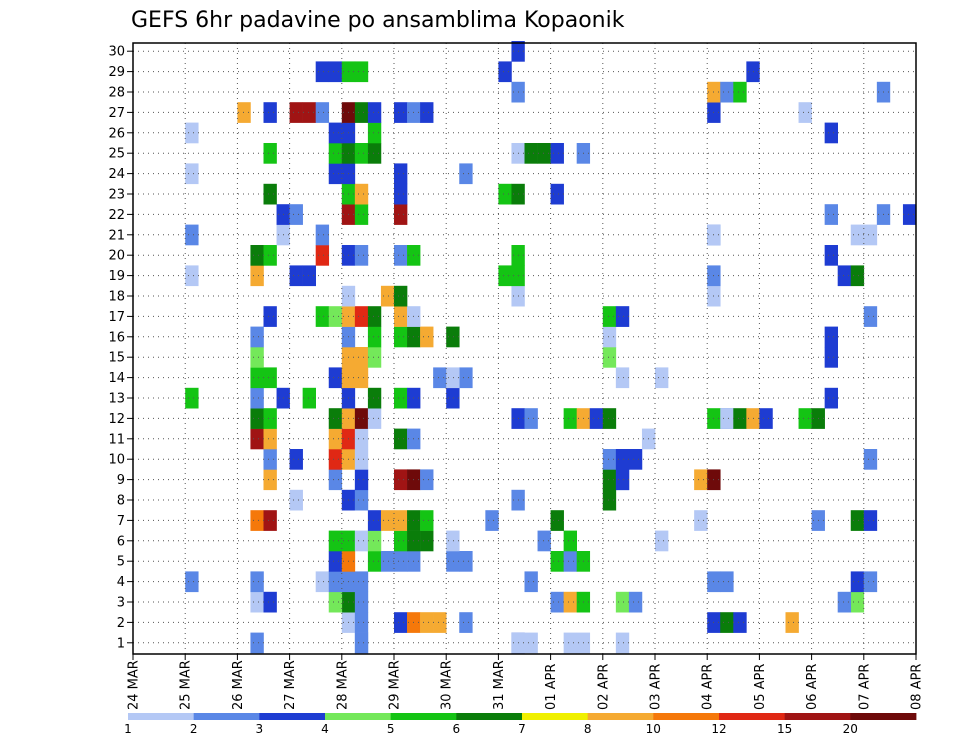  Describe the element at coordinates (134, 685) in the screenshot. I see `x-tick-label: 24 MAR` at that location.